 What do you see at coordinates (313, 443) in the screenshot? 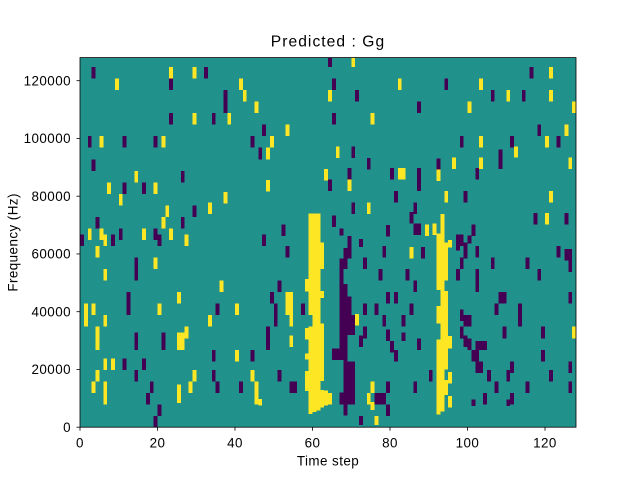
I see `svg-text: 60` at bounding box center [313, 443].